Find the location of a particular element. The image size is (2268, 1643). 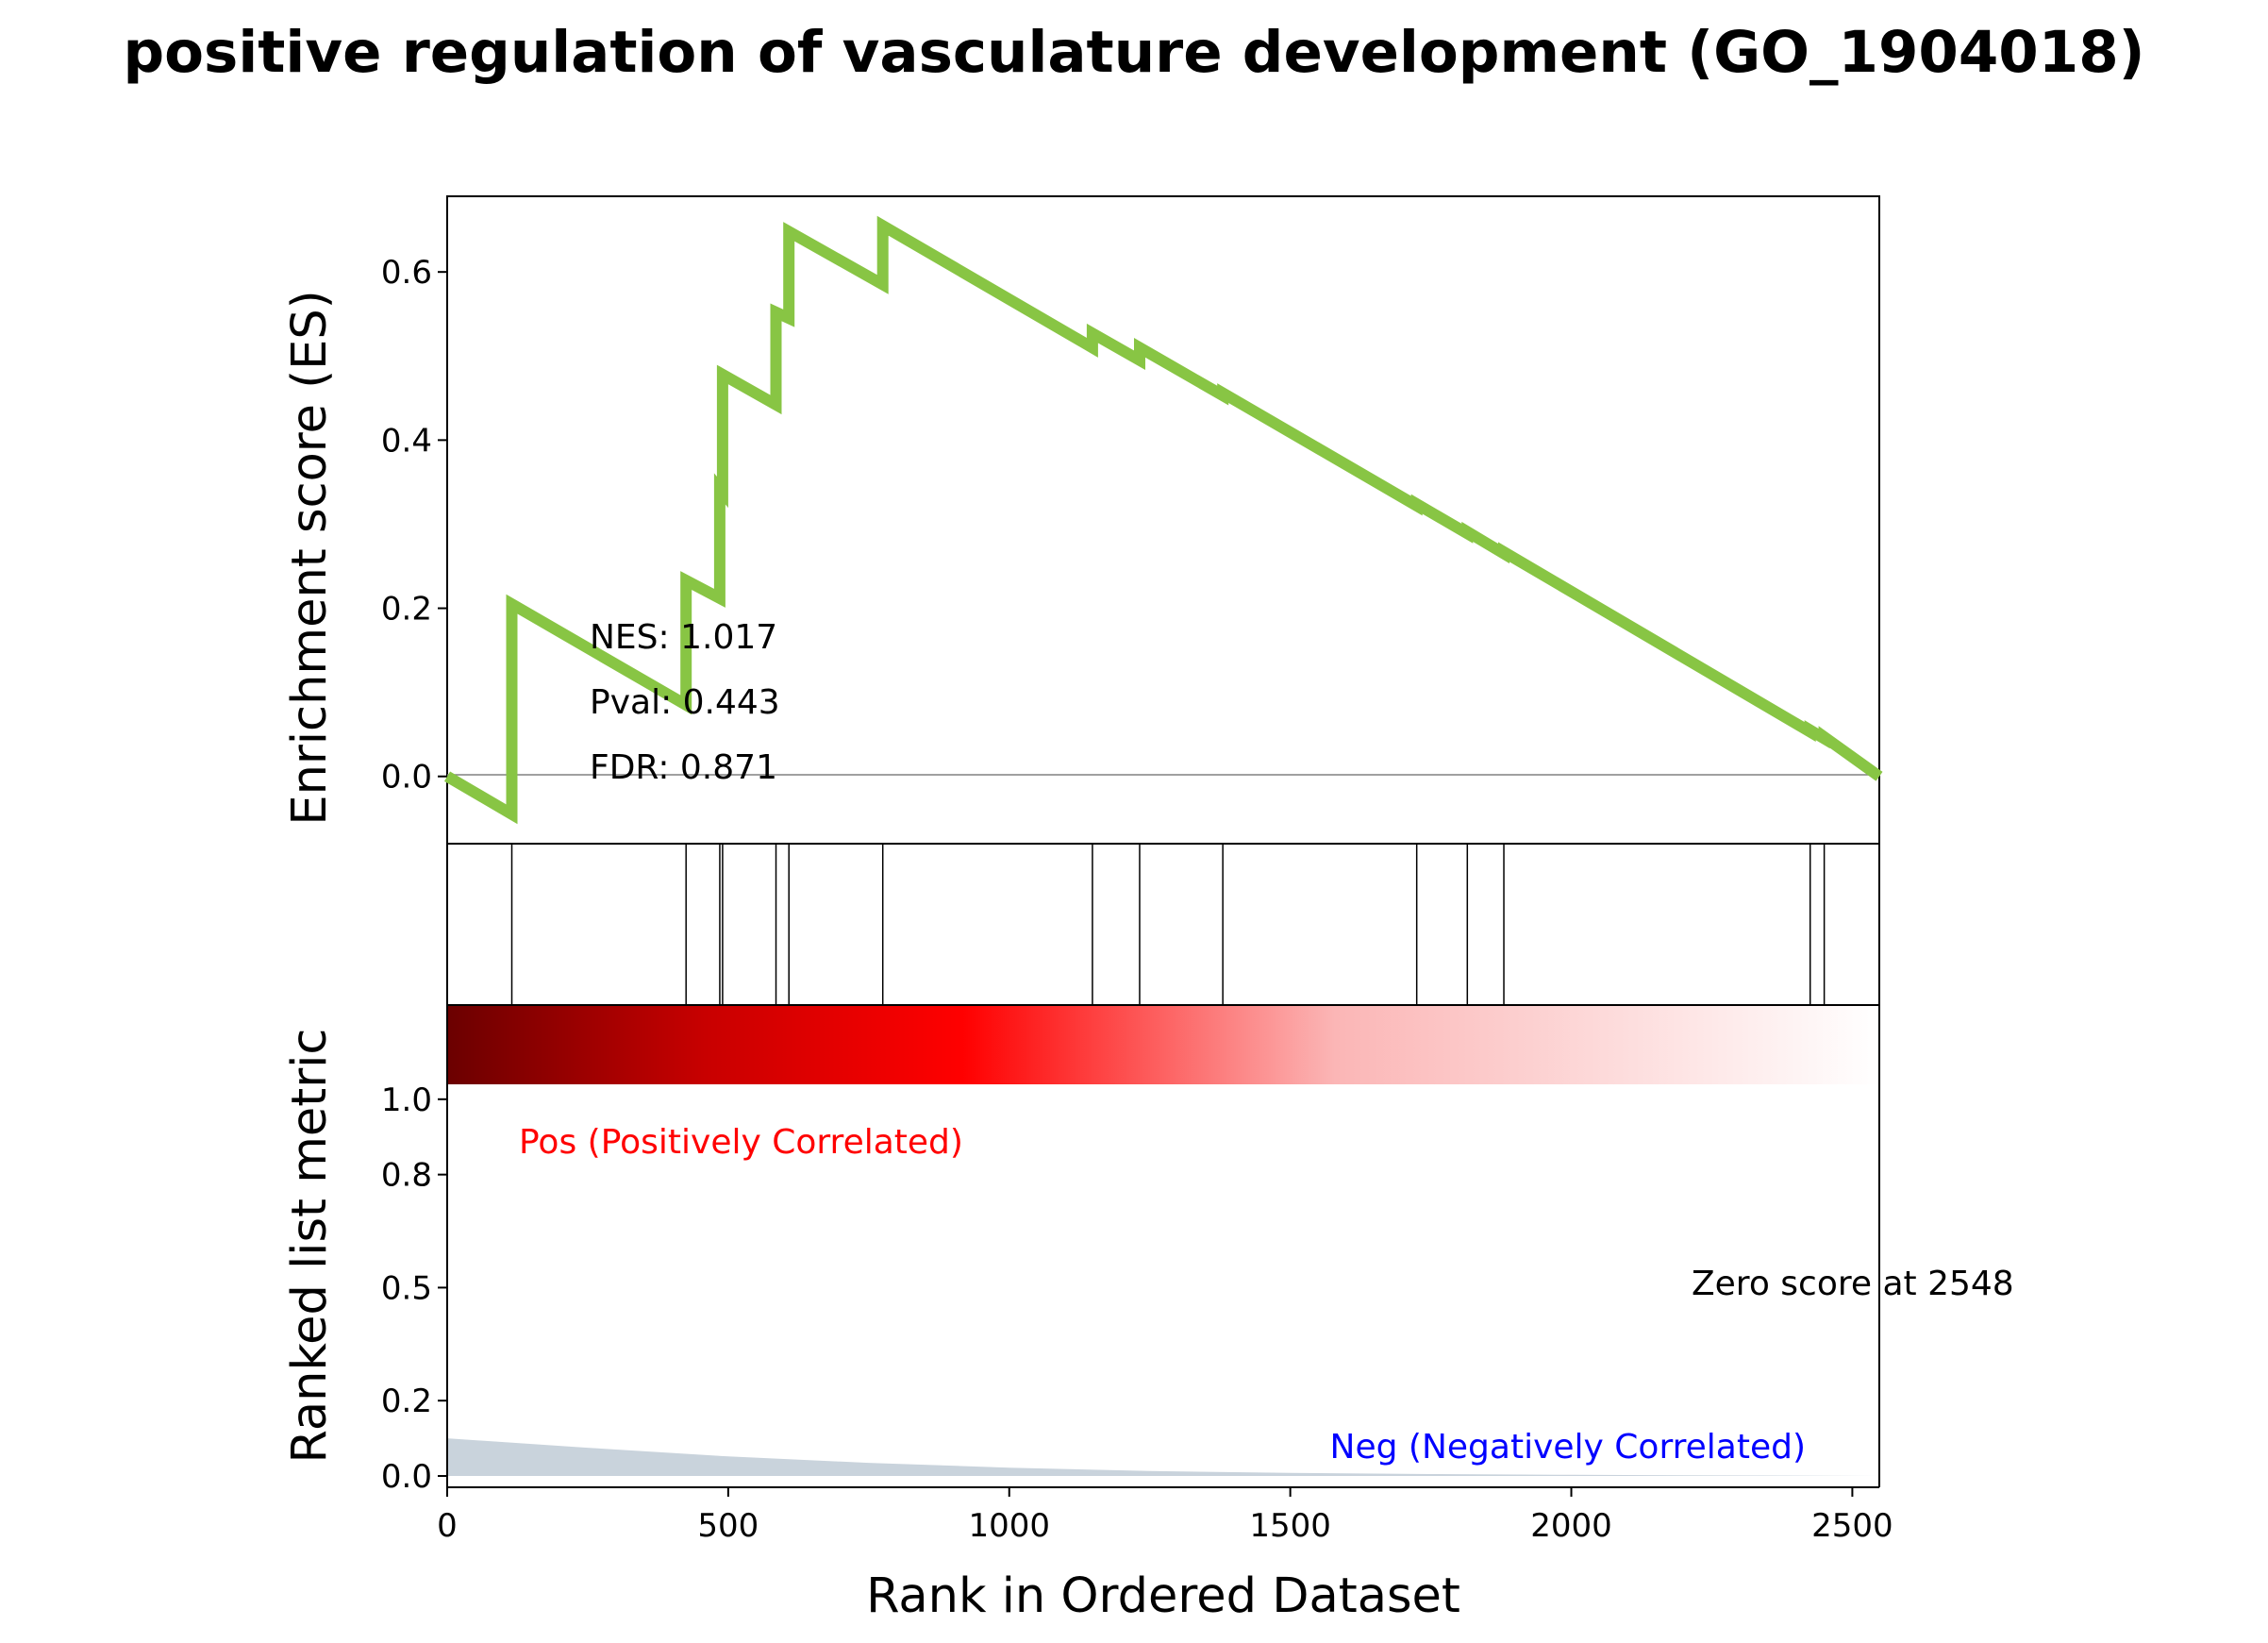

x-tick-label: 1000 is located at coordinates (1009, 1526).